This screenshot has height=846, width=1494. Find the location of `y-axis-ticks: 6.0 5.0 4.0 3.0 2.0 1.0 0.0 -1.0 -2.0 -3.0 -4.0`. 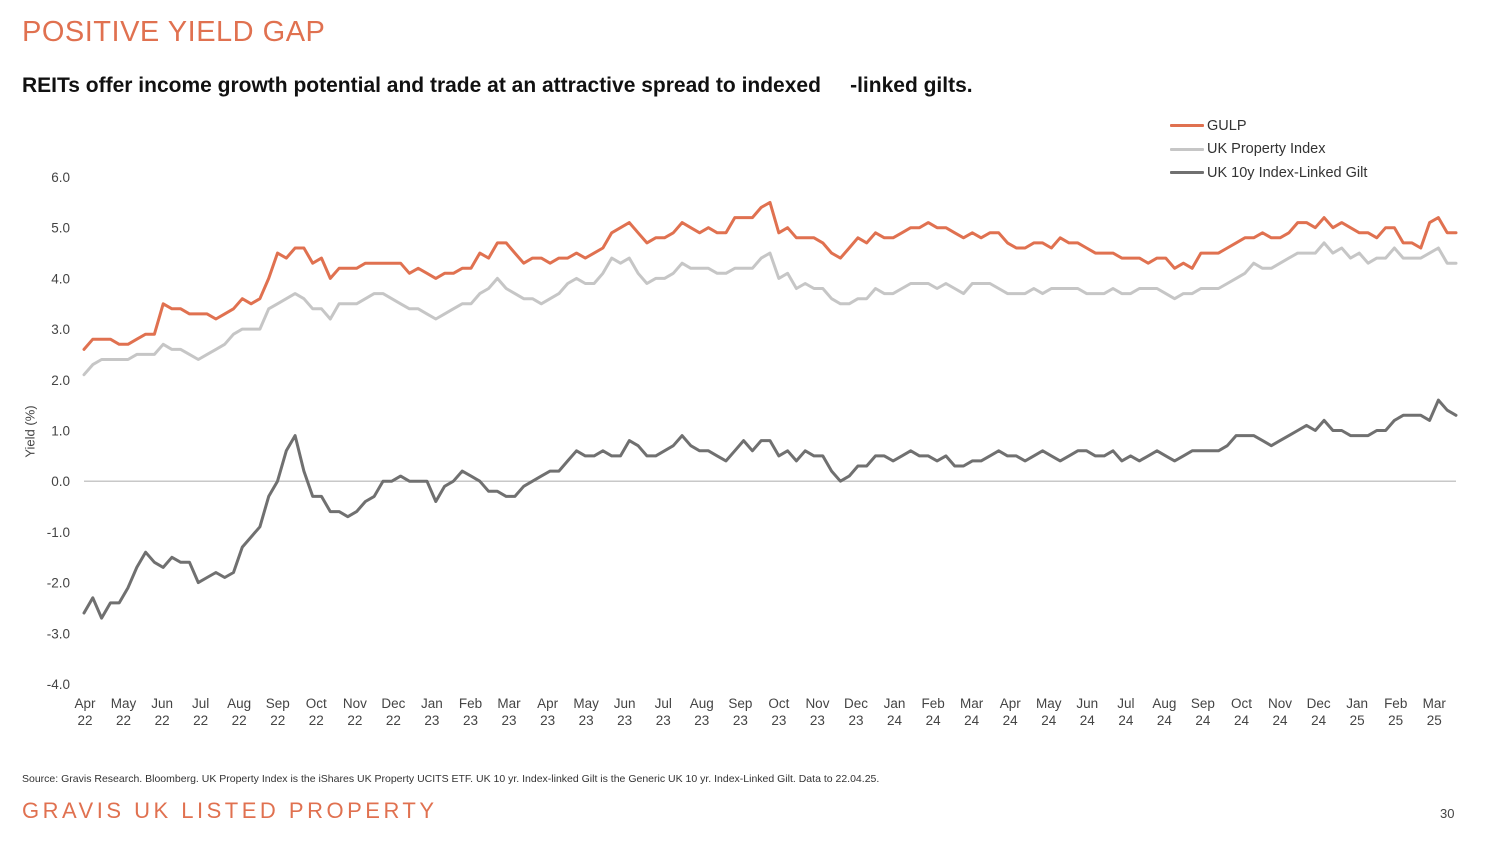

y-axis-ticks: 6.0 5.0 4.0 3.0 2.0 1.0 0.0 -1.0 -2.0 -3.0 -4.0 is located at coordinates (58, 431).